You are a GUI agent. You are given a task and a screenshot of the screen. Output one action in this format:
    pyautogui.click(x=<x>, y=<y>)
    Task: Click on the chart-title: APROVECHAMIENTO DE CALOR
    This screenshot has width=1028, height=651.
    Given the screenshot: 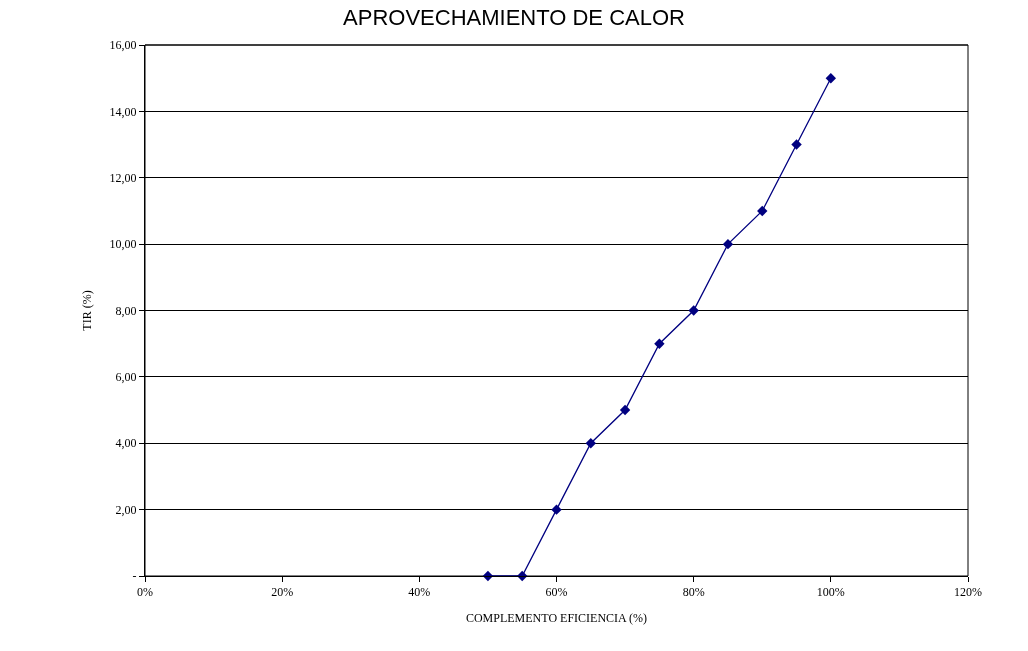 What is the action you would take?
    pyautogui.click(x=514, y=18)
    